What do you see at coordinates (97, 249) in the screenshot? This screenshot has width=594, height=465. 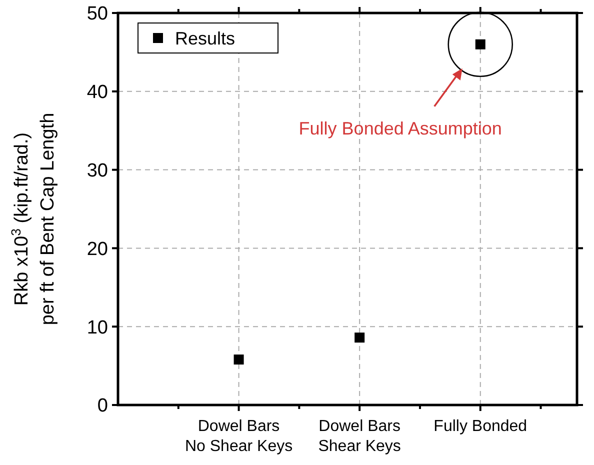 I see `y-tick-label: 20` at bounding box center [97, 249].